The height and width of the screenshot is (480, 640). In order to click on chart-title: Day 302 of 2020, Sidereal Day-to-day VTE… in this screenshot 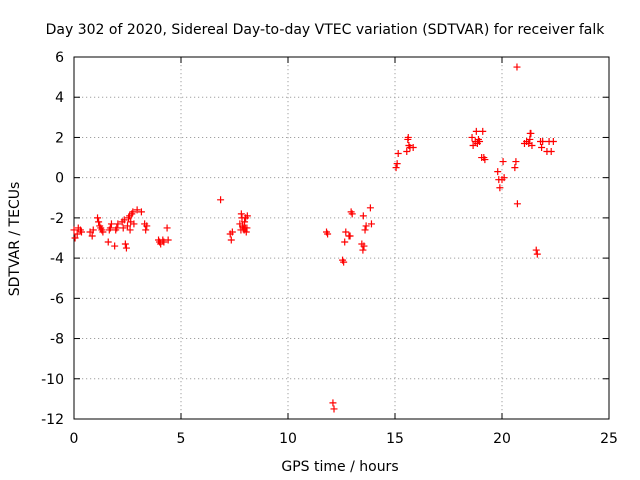, I will do `click(326, 30)`.